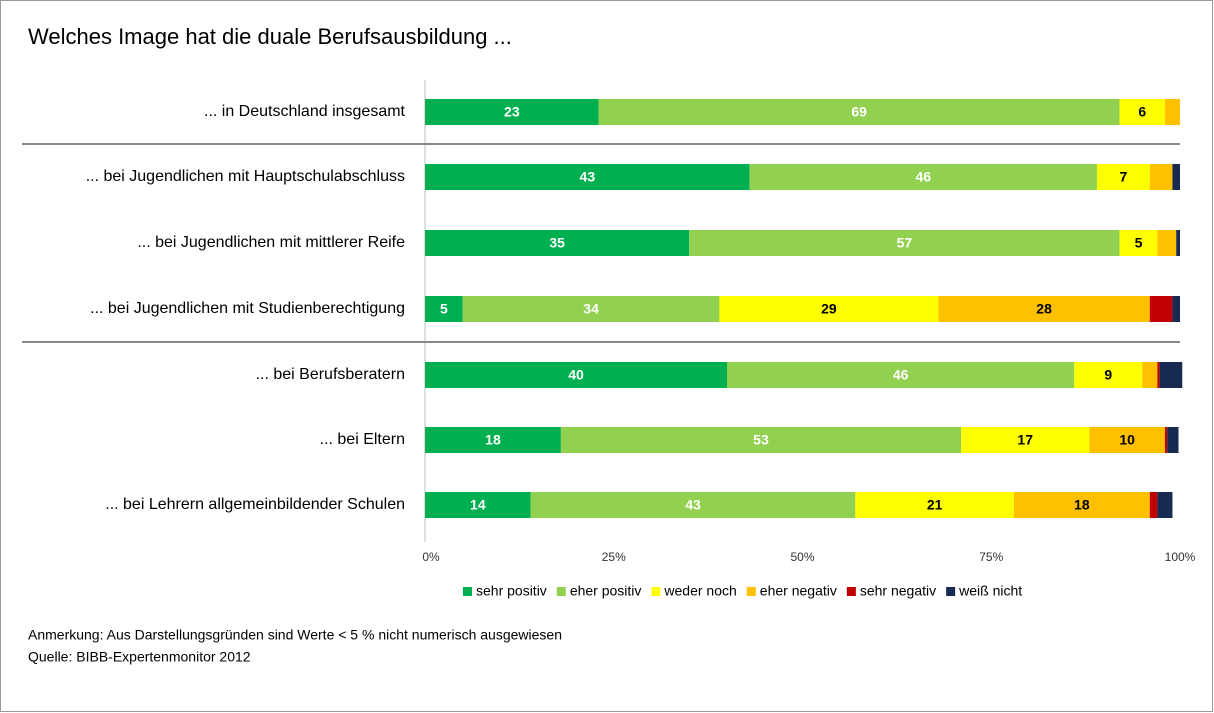  What do you see at coordinates (139, 657) in the screenshot?
I see `note: Quelle: BIBB-Expertenmonitor 2012` at bounding box center [139, 657].